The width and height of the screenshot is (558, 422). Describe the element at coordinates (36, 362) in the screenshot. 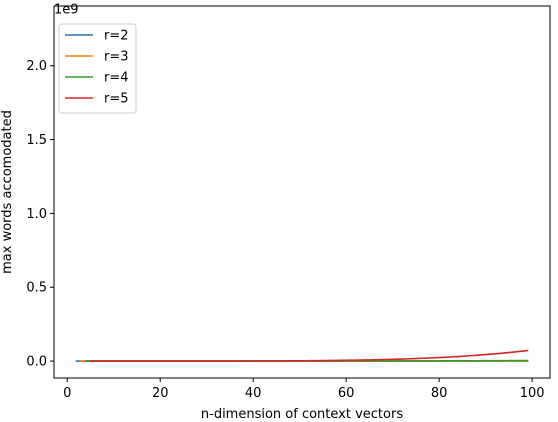

I see `y-tick-label: 0.0` at that location.